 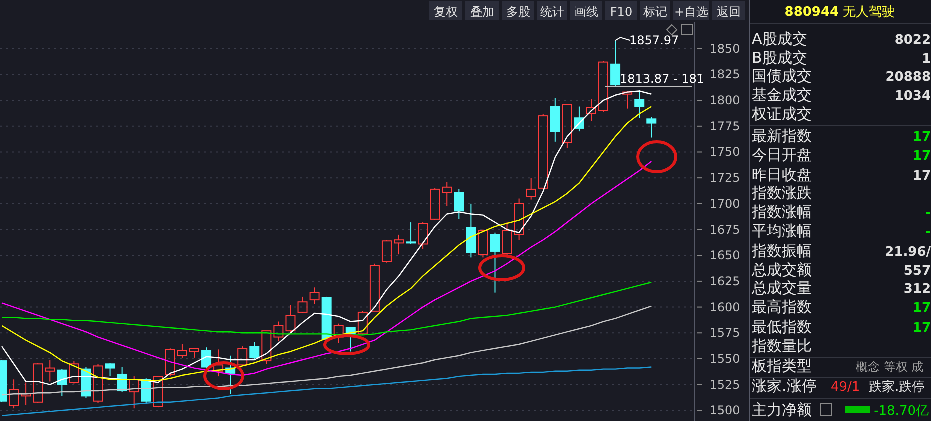 I want to click on text: 平均涨幅, so click(x=782, y=231).